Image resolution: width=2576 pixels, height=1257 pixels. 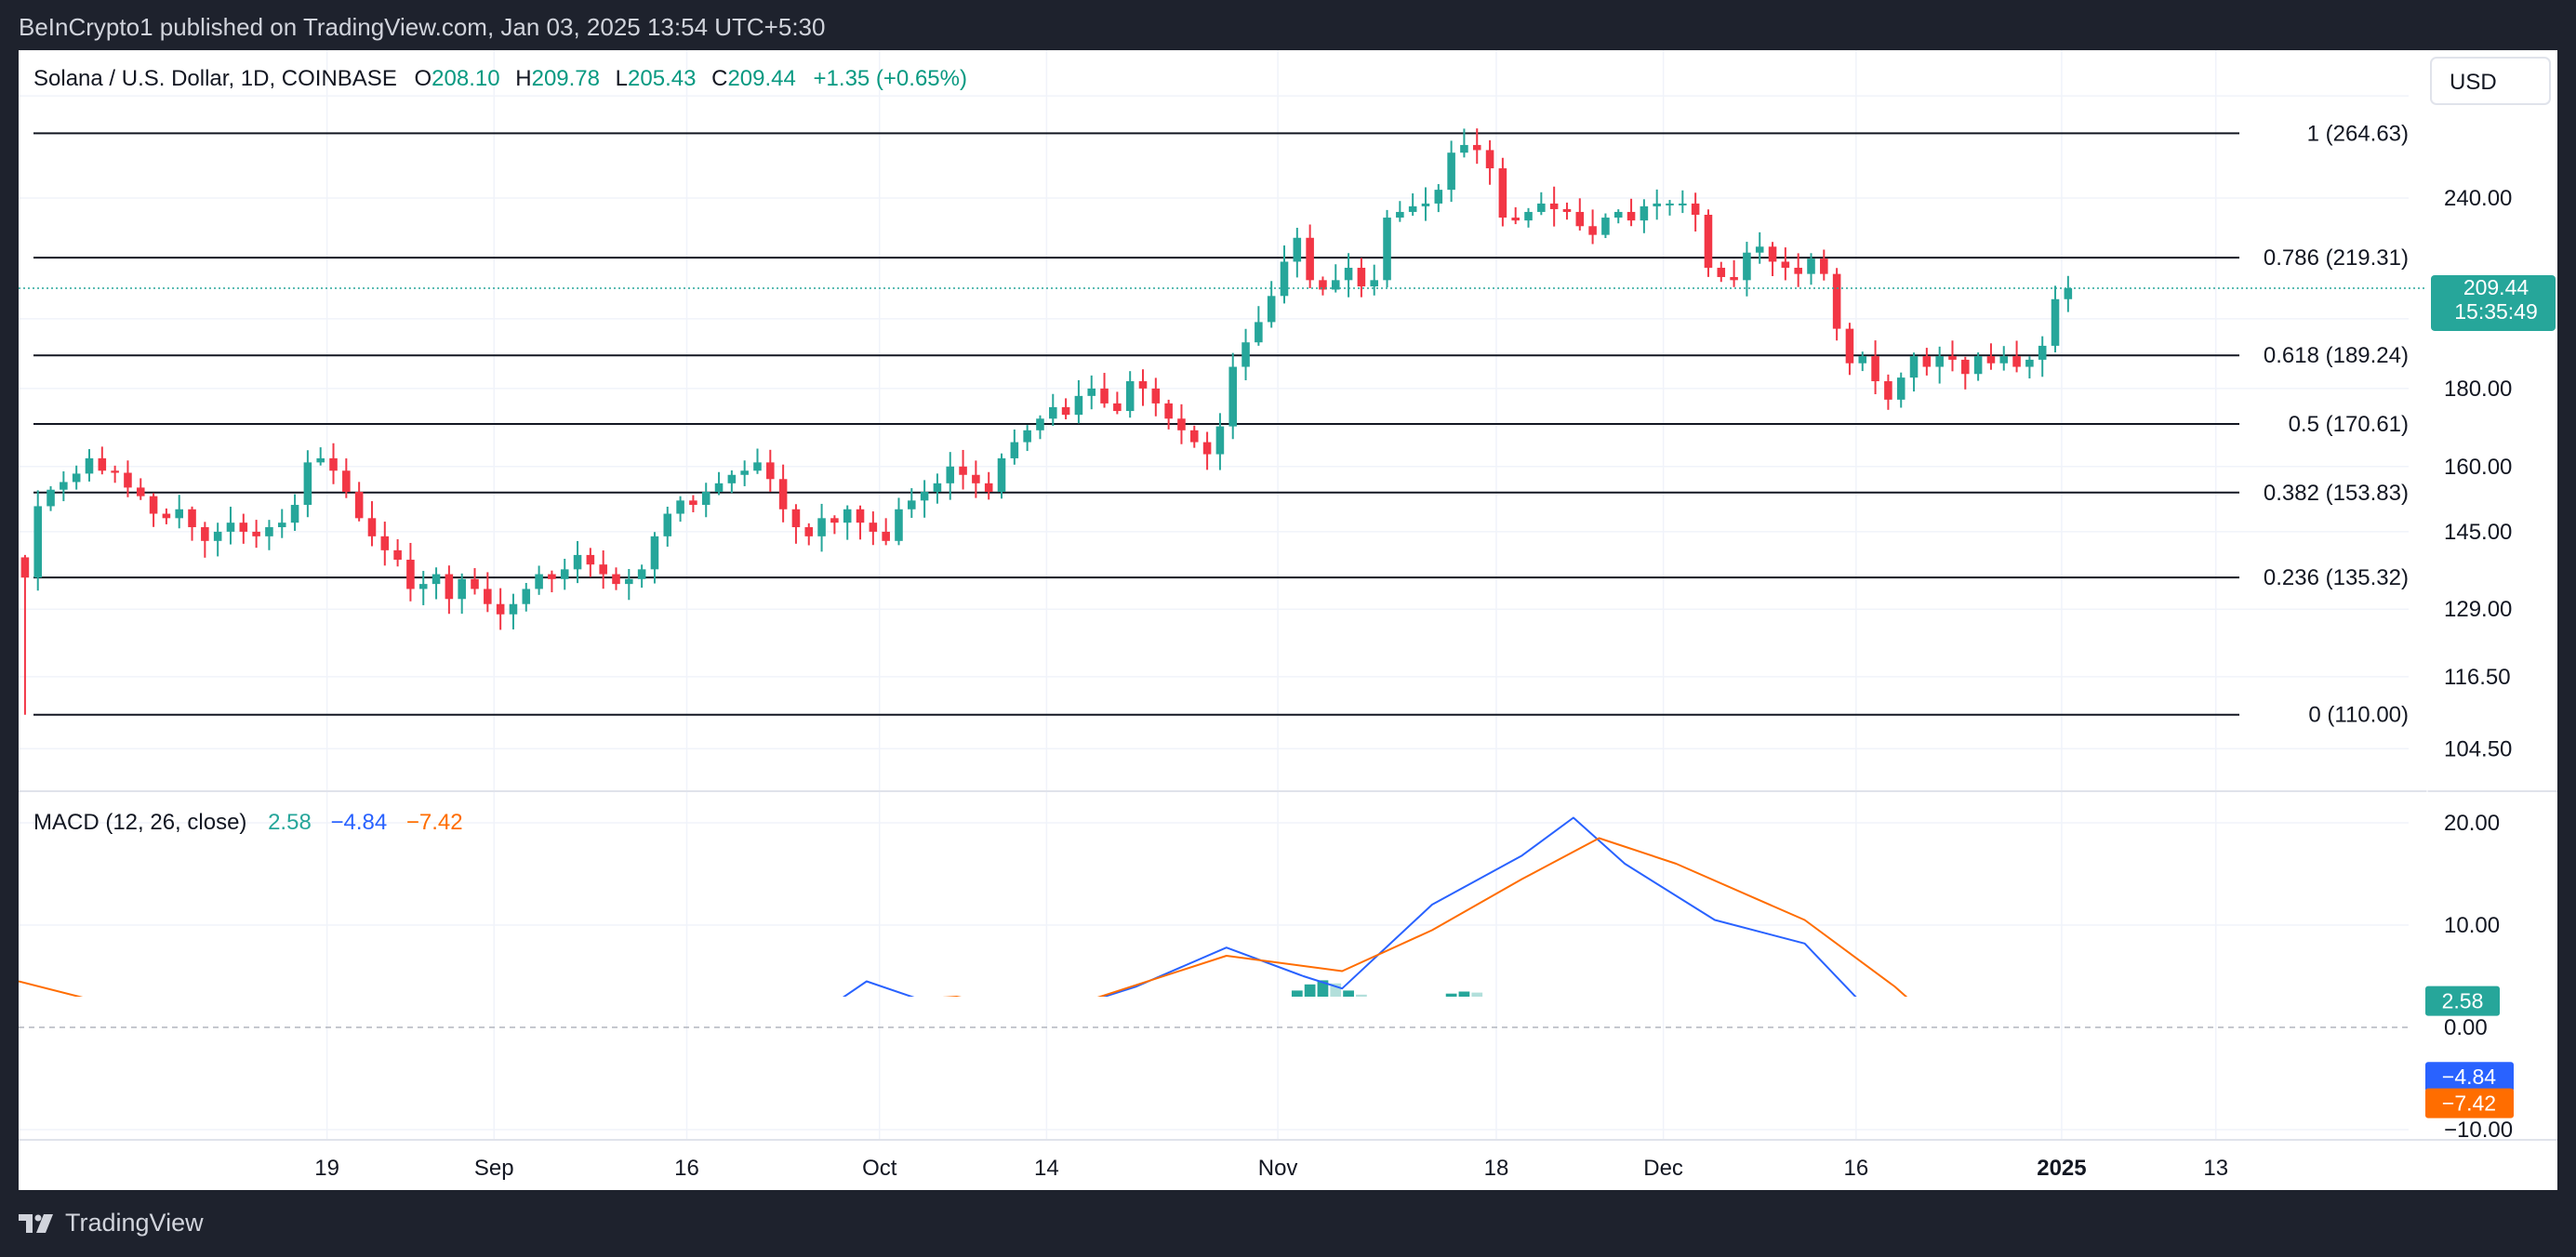 What do you see at coordinates (1496, 1168) in the screenshot?
I see `time-tick-label: 18` at bounding box center [1496, 1168].